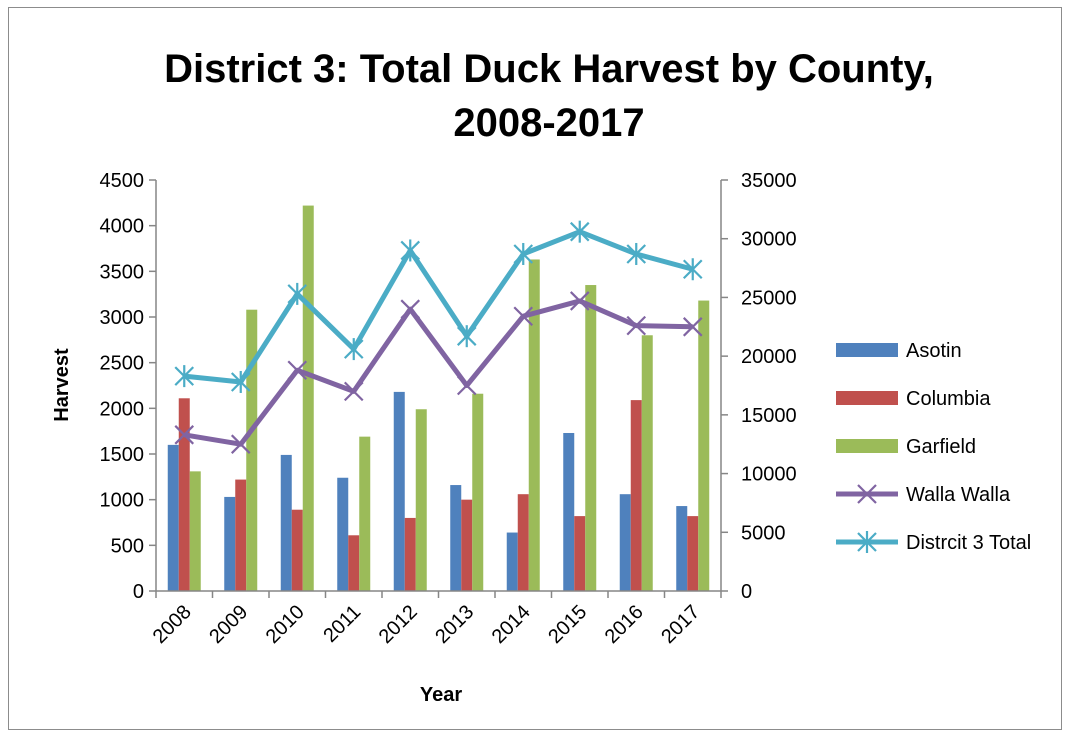  What do you see at coordinates (285, 624) in the screenshot?
I see `x-tick-label: 2010` at bounding box center [285, 624].